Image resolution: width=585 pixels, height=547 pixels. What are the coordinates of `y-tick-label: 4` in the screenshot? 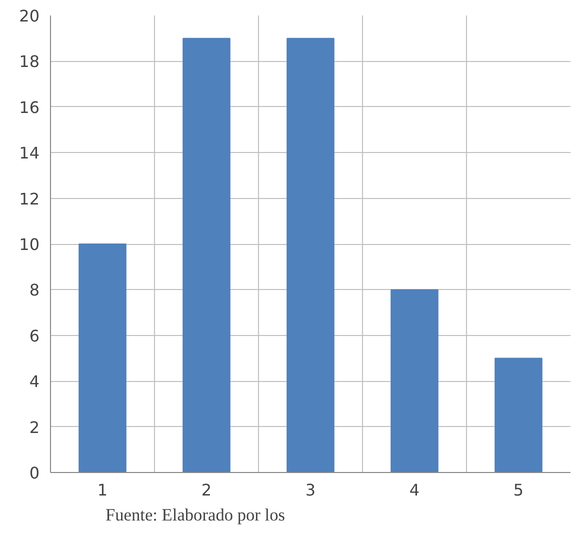 It's located at (34, 382).